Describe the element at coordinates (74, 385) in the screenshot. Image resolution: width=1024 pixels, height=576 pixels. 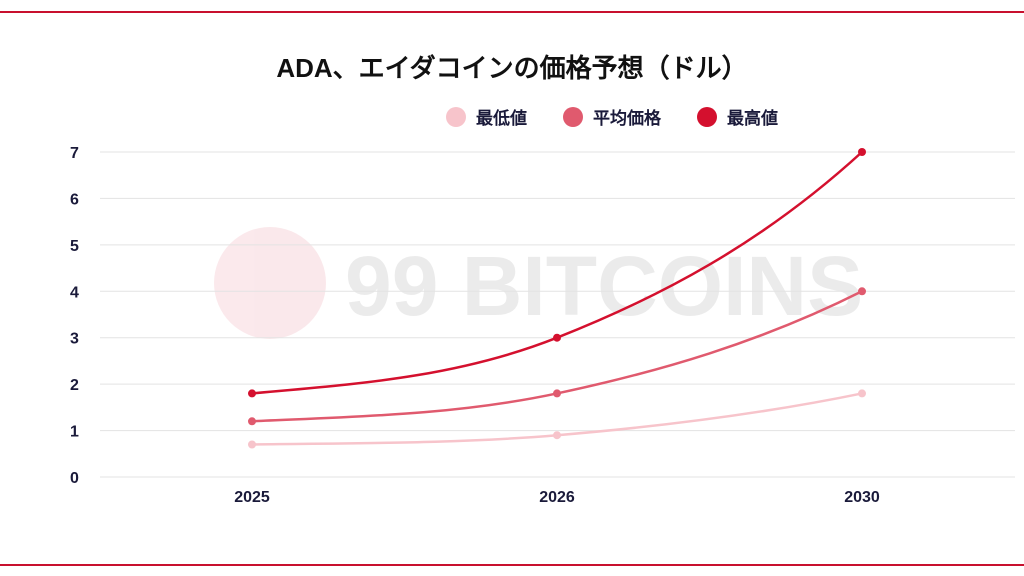
I see `y-tick-label: 2` at that location.